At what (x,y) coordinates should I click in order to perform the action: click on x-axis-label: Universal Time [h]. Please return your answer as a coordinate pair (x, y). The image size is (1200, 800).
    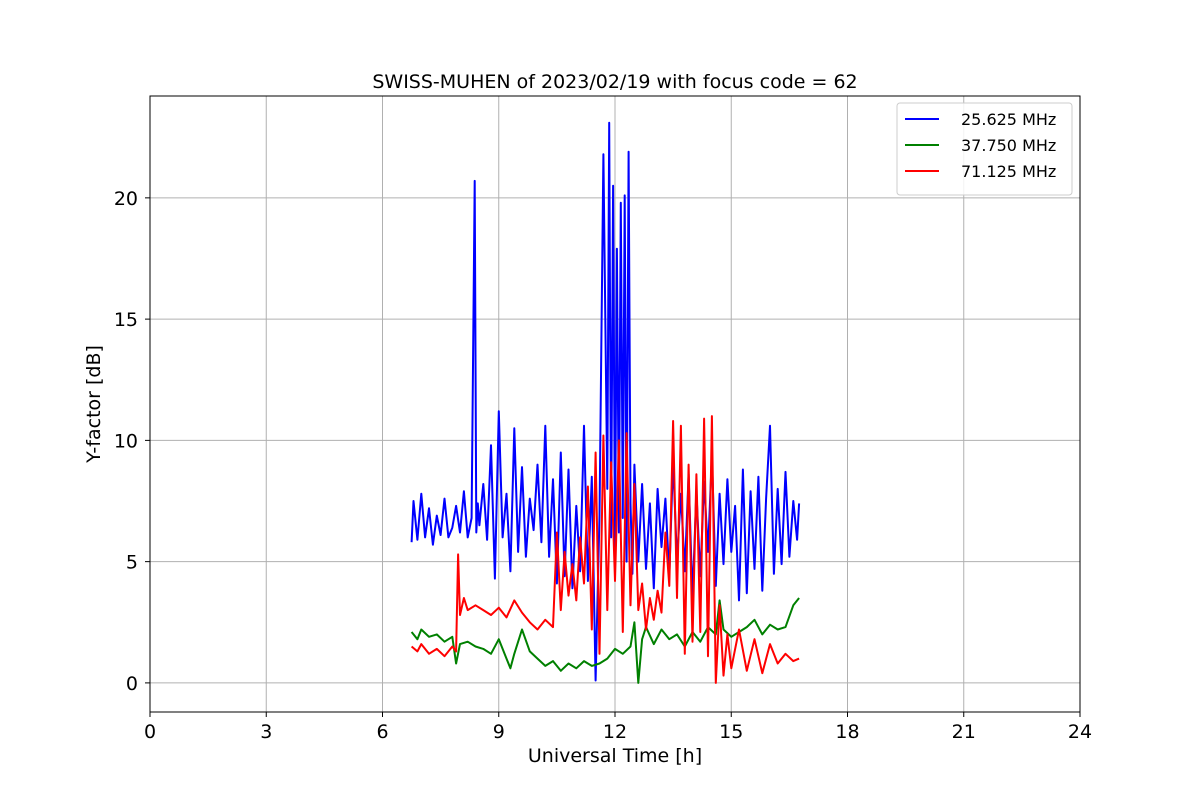
    Looking at the image, I should click on (615, 756).